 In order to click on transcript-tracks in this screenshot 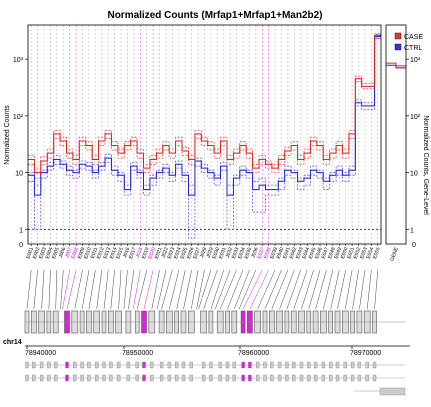, I will do `click(215, 378)`.